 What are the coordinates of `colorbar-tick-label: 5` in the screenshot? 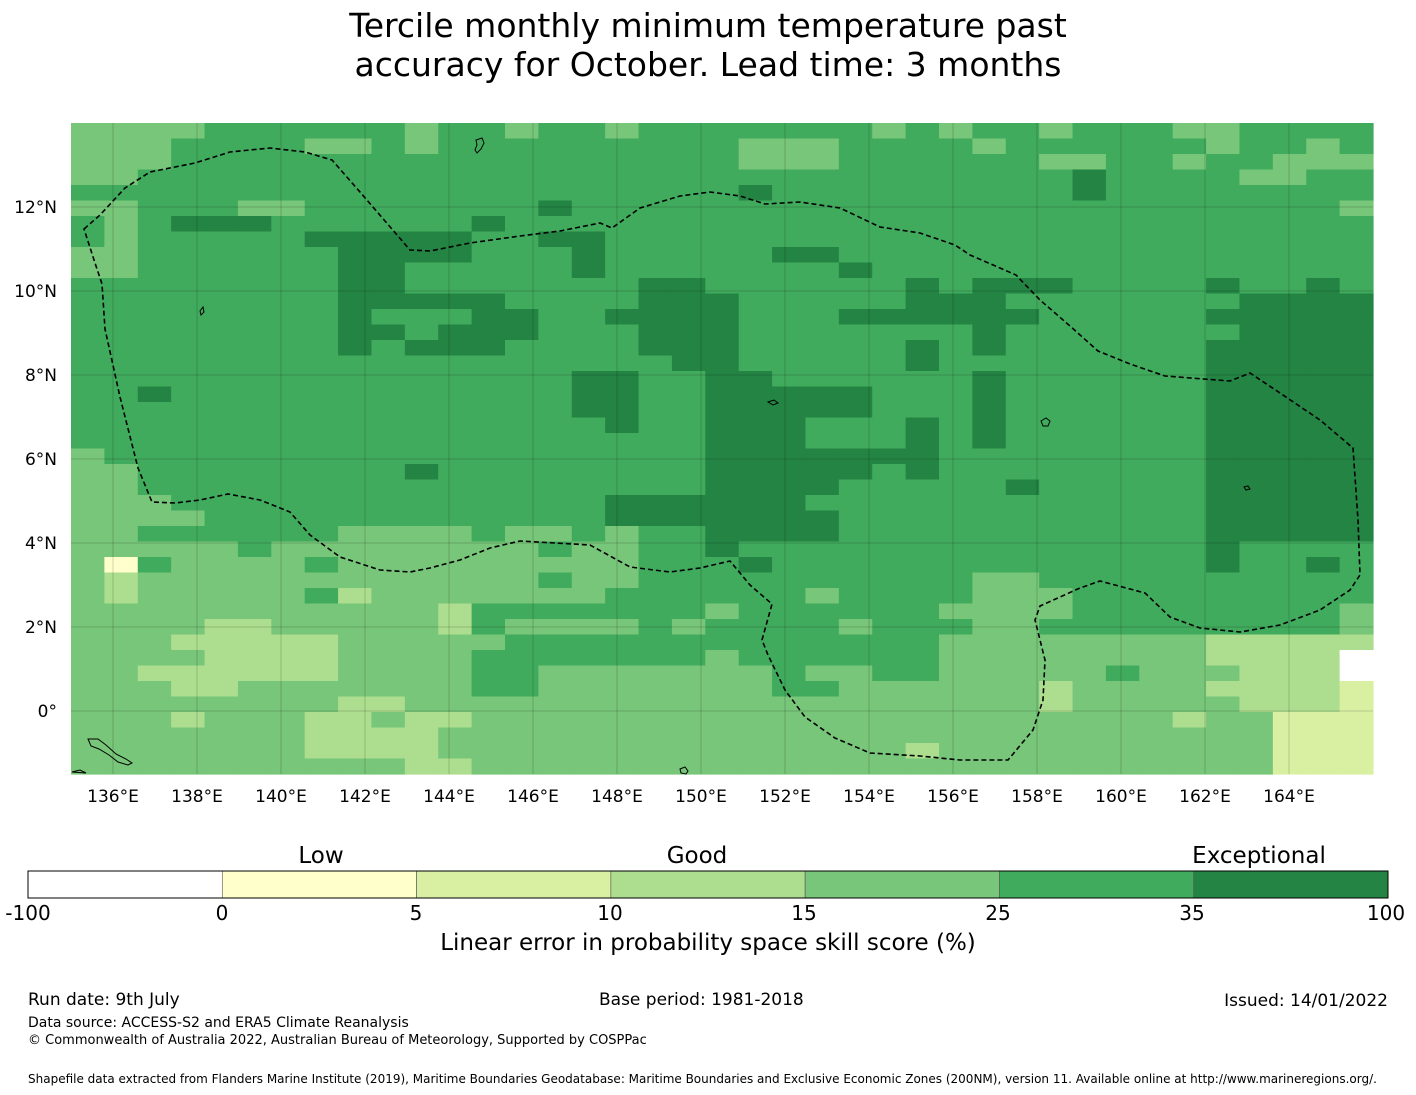 It's located at (416, 913).